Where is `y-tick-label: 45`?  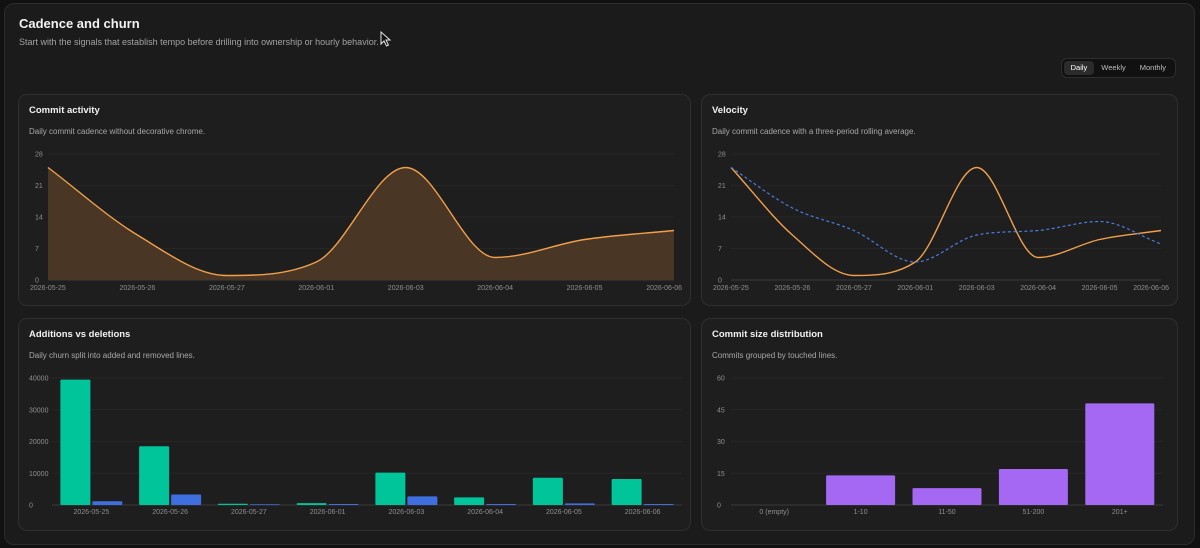
y-tick-label: 45 is located at coordinates (721, 410).